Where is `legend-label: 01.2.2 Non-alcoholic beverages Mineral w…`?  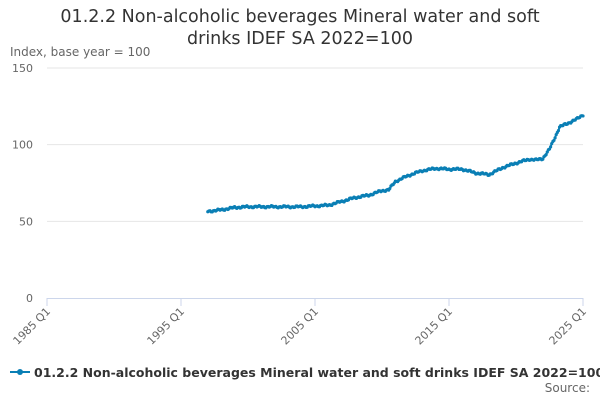
legend-label: 01.2.2 Non-alcoholic beverages Mineral w… is located at coordinates (317, 372).